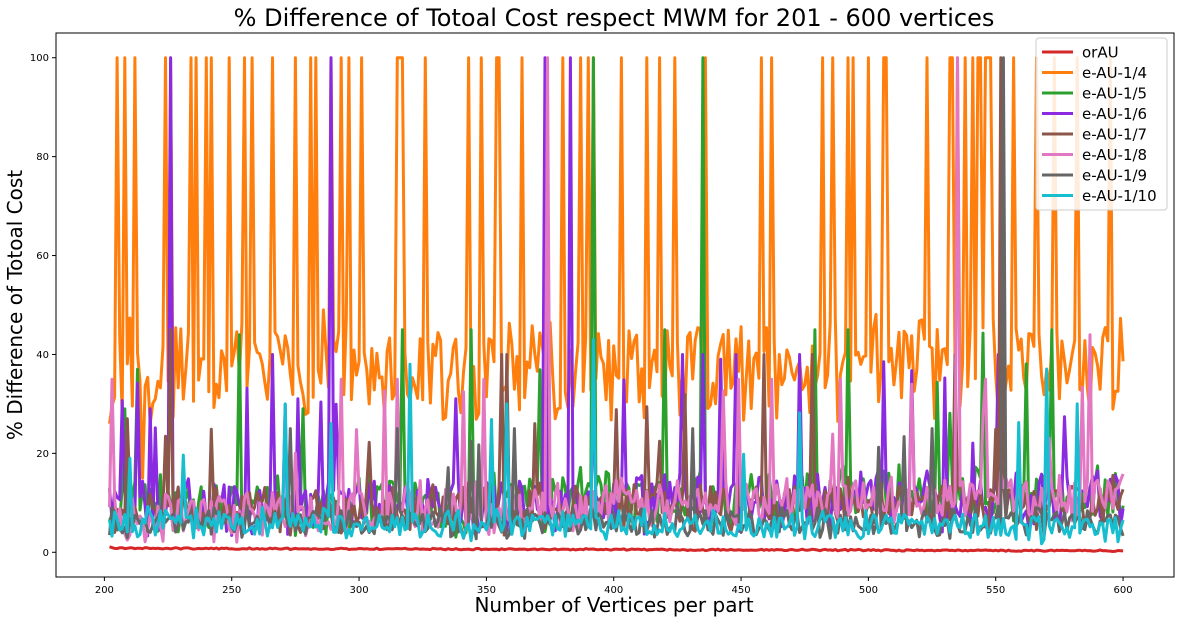  I want to click on x-tick-label: 300, so click(359, 590).